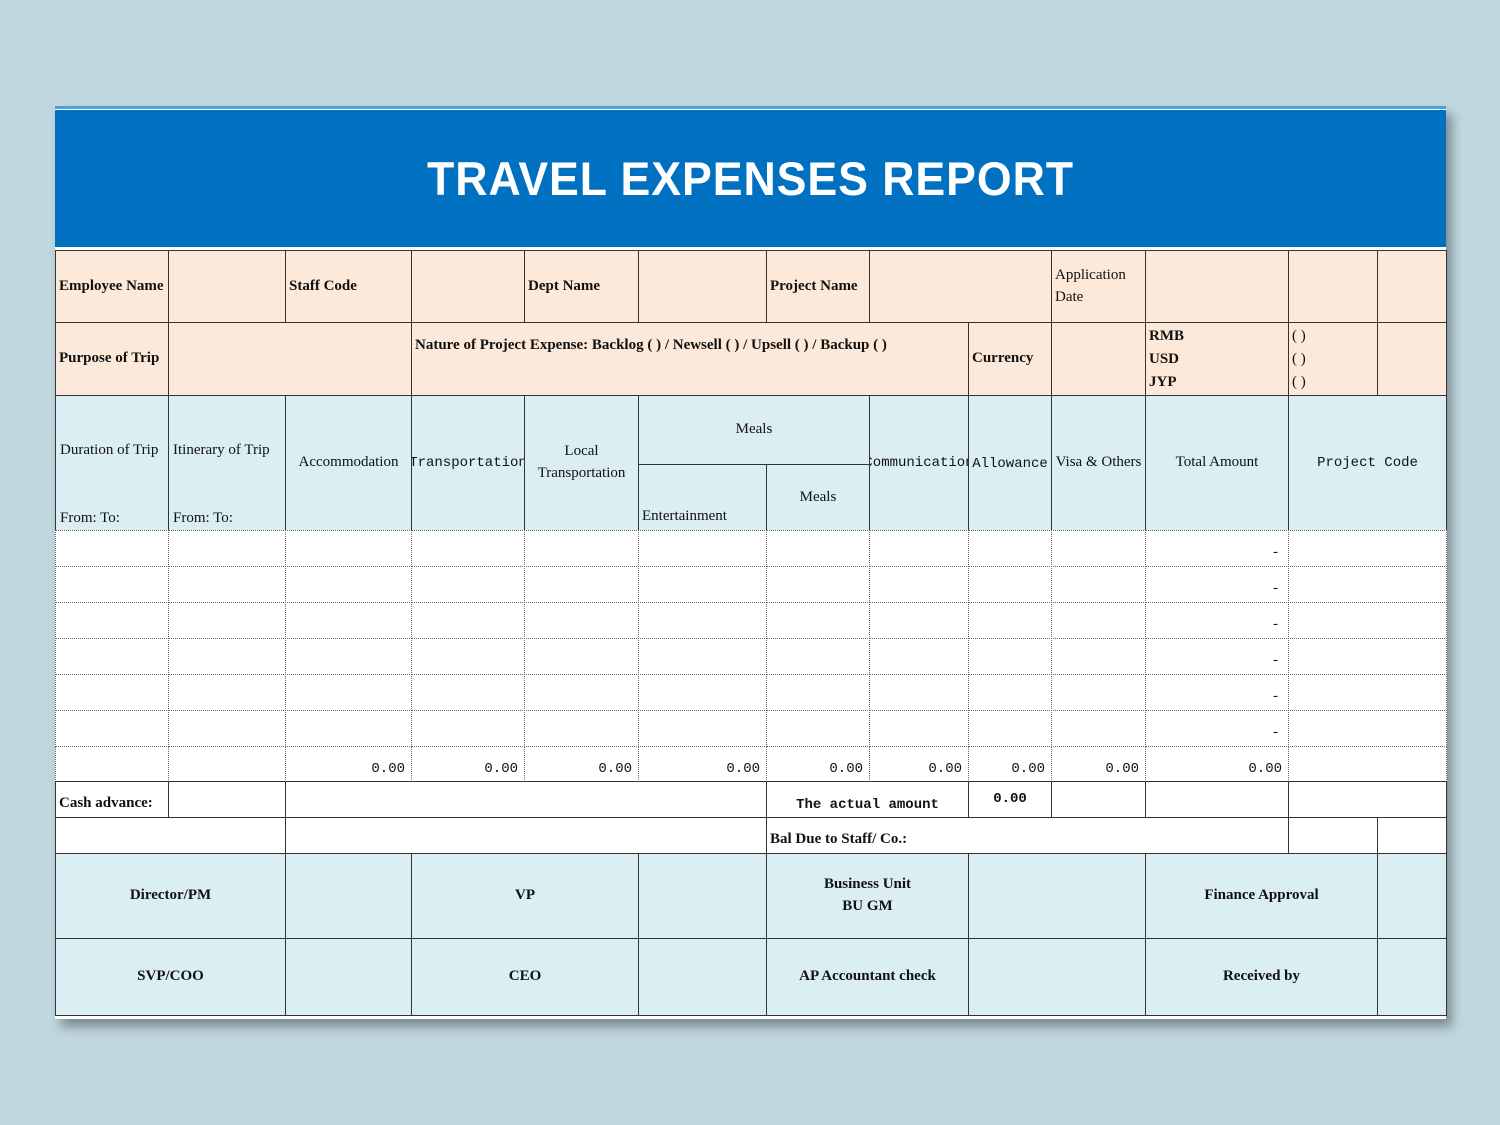  Describe the element at coordinates (1217, 359) in the screenshot. I see `currency-list: RMB USD JYP` at that location.